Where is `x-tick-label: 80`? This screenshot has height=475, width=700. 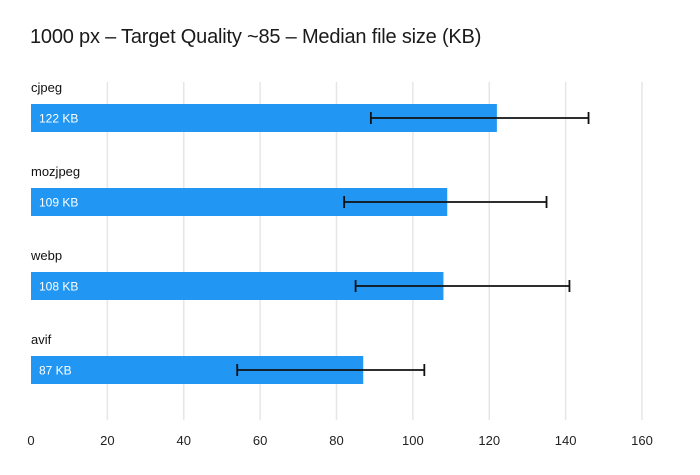
x-tick-label: 80 is located at coordinates (336, 440).